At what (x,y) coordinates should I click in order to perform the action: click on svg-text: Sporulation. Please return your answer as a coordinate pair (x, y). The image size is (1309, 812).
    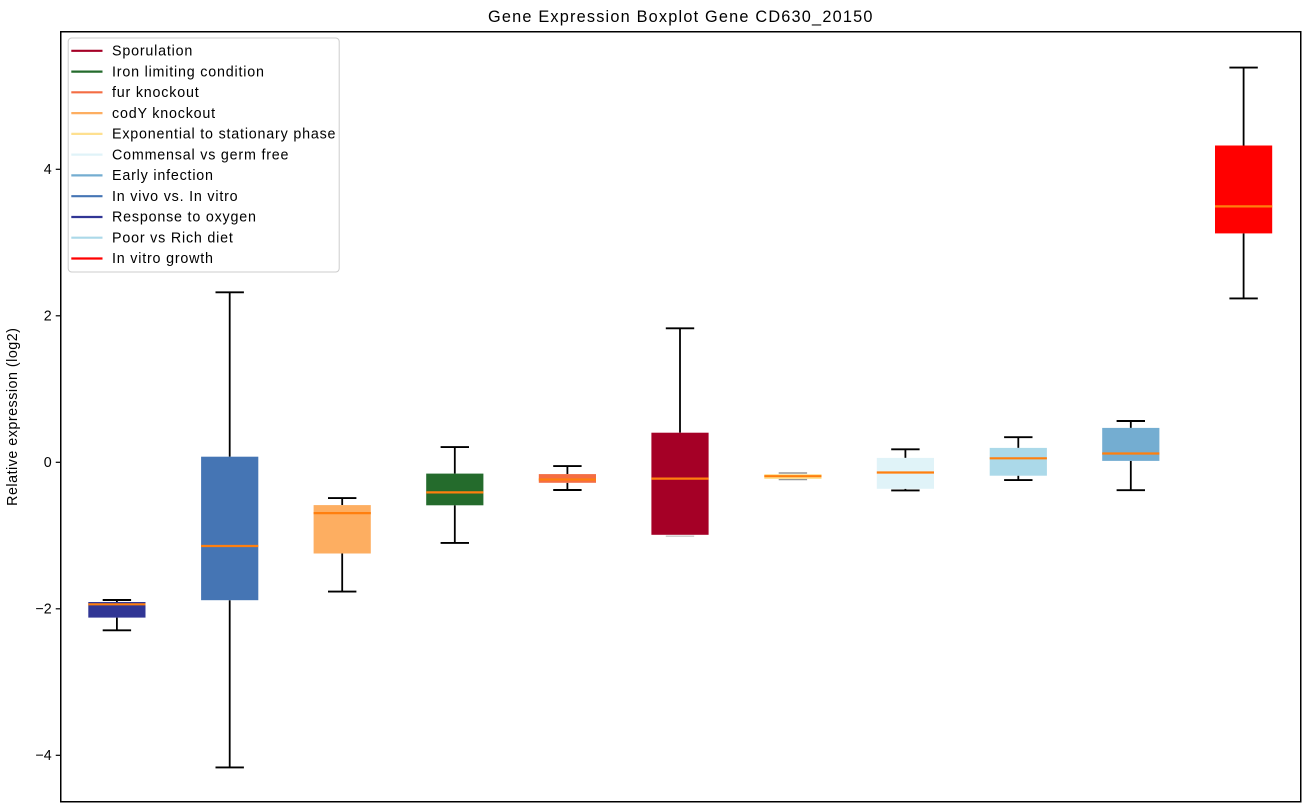
    Looking at the image, I should click on (152, 52).